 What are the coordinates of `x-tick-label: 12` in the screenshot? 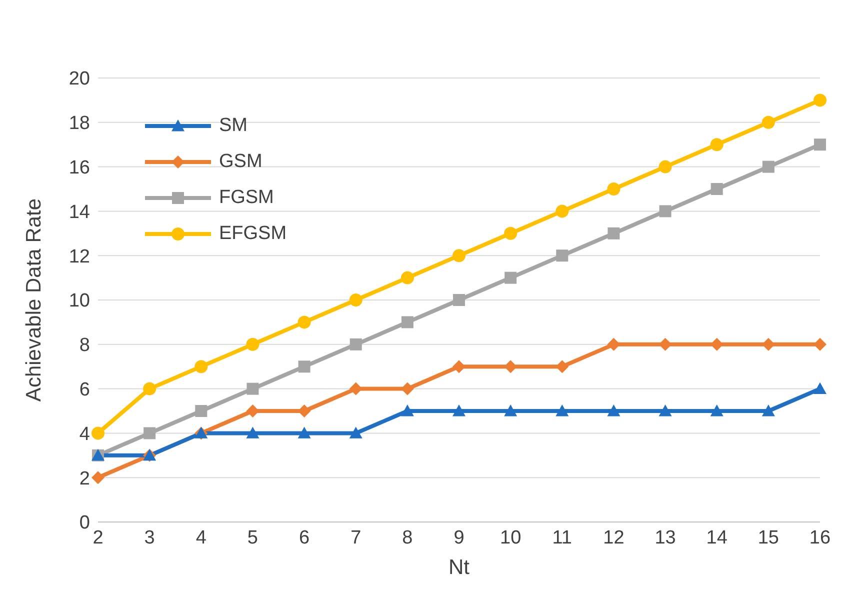 It's located at (613, 537).